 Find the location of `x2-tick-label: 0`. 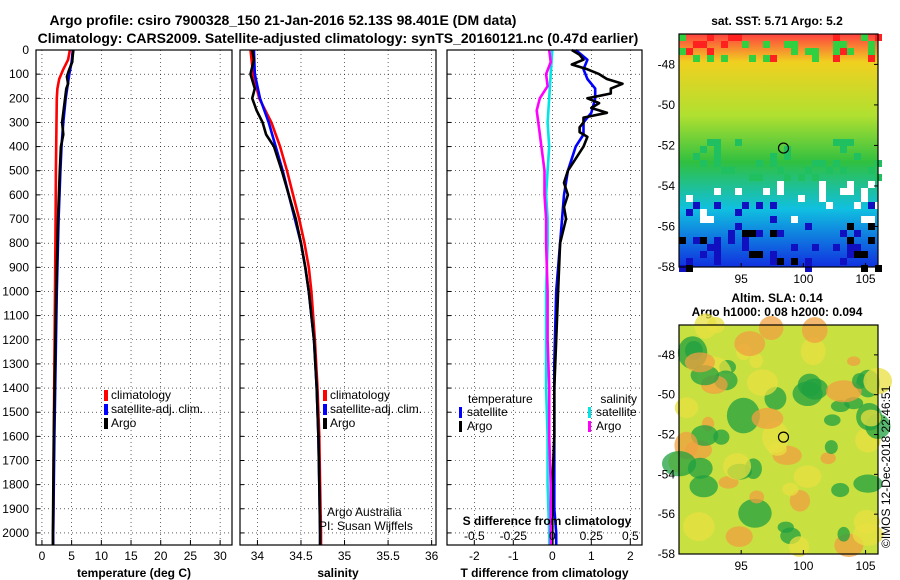

x2-tick-label: 0 is located at coordinates (552, 536).